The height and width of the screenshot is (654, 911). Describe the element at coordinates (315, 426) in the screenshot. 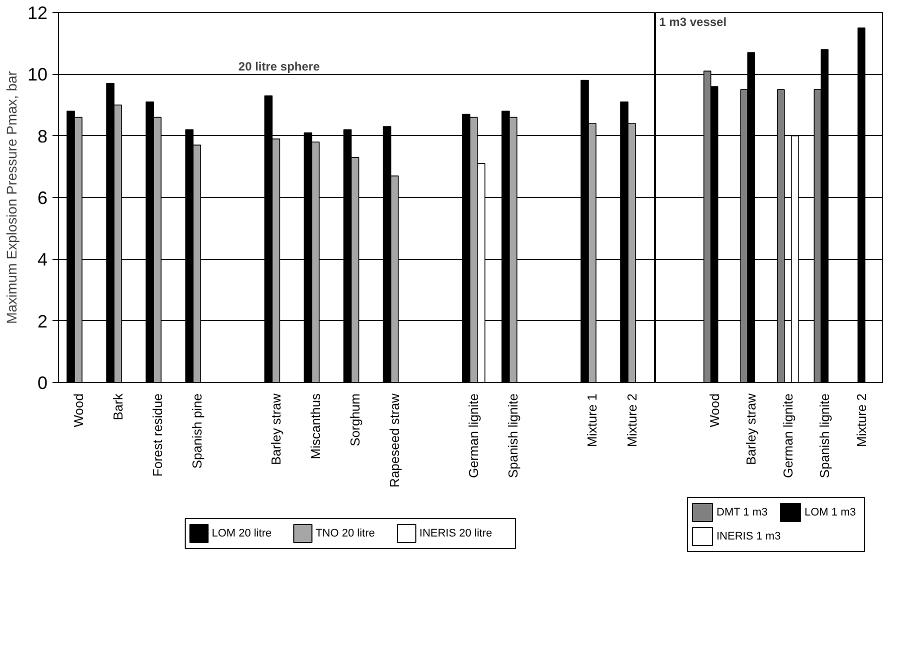

I see `x-tick-label: Miscanthus` at that location.